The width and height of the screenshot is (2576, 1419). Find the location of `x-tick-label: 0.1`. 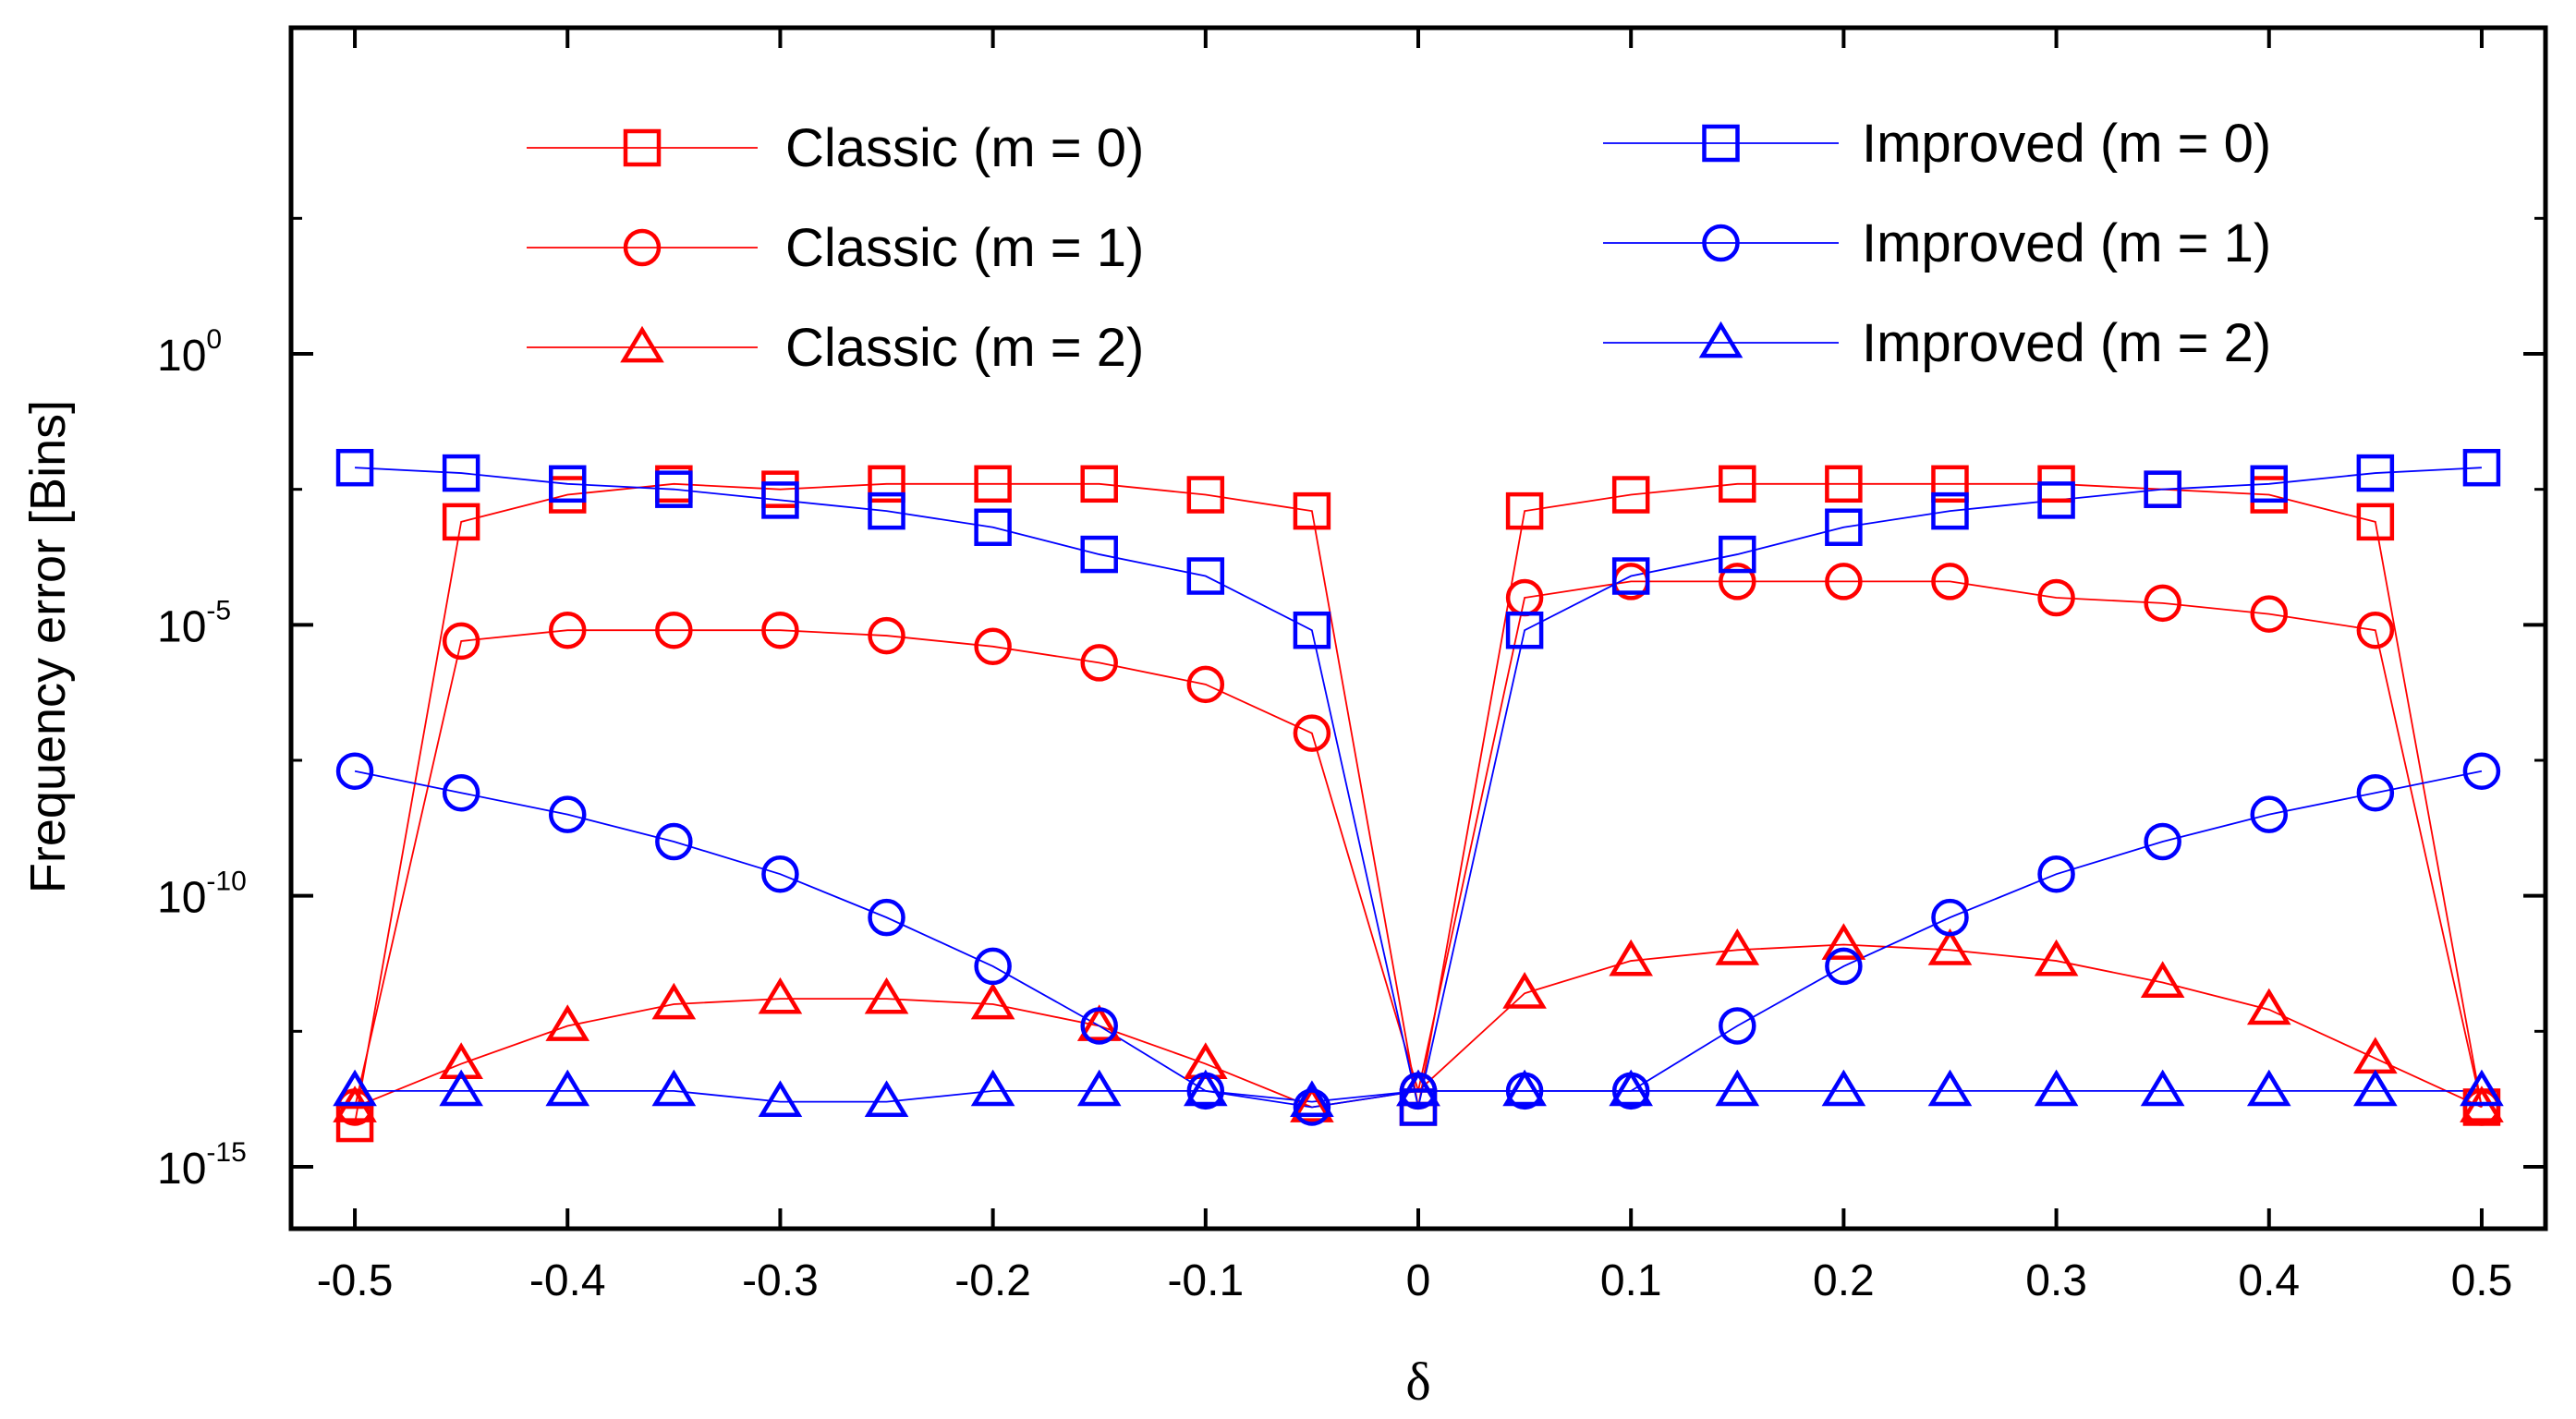

x-tick-label: 0.1 is located at coordinates (1631, 1280).